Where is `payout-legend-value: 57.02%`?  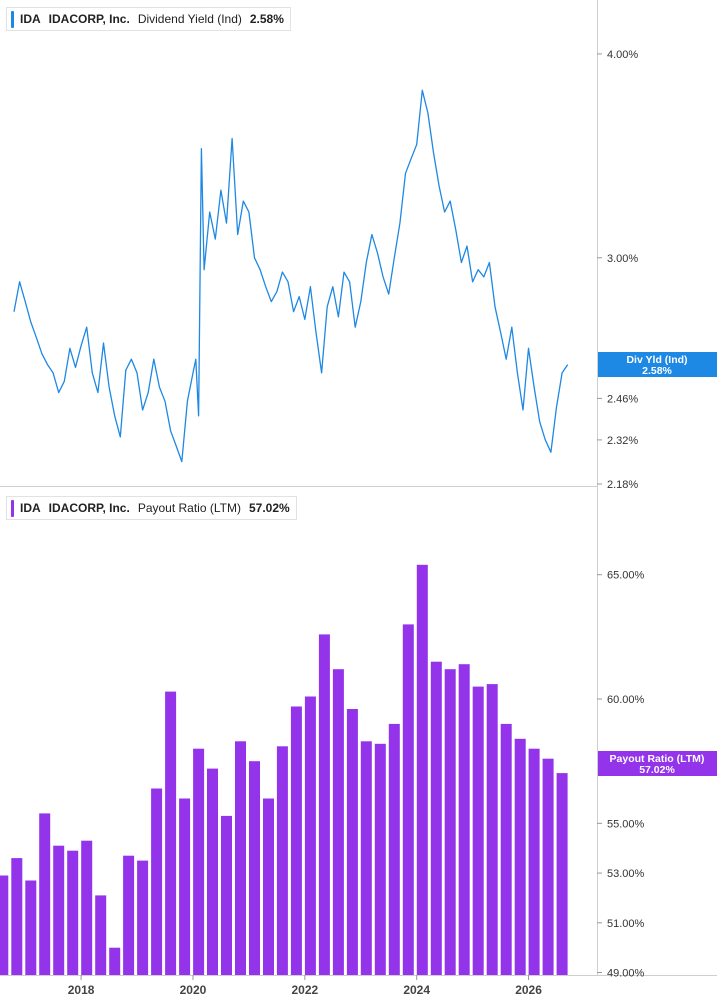 payout-legend-value: 57.02% is located at coordinates (269, 508).